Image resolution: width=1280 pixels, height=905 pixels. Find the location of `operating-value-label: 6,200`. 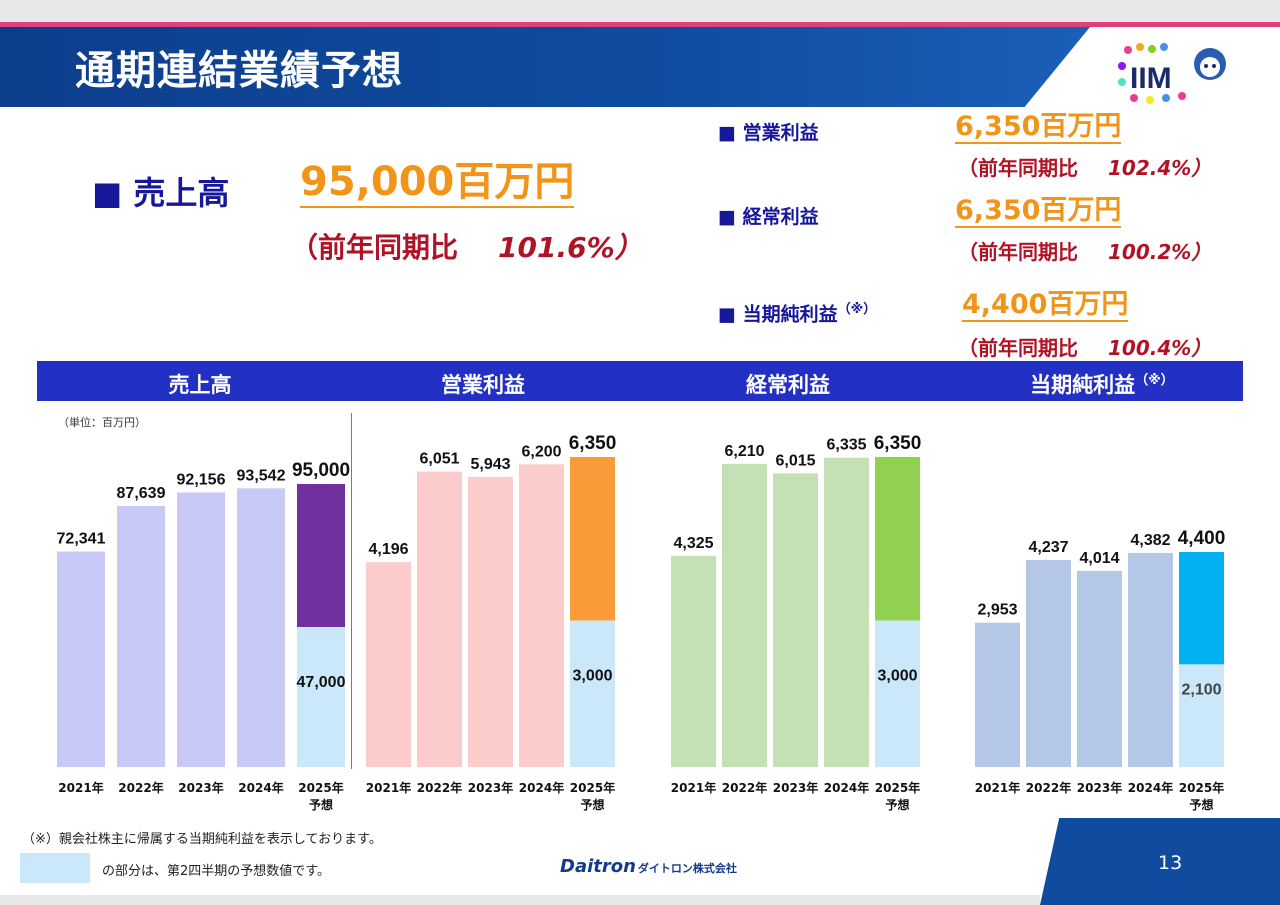

operating-value-label: 6,200 is located at coordinates (541, 451).